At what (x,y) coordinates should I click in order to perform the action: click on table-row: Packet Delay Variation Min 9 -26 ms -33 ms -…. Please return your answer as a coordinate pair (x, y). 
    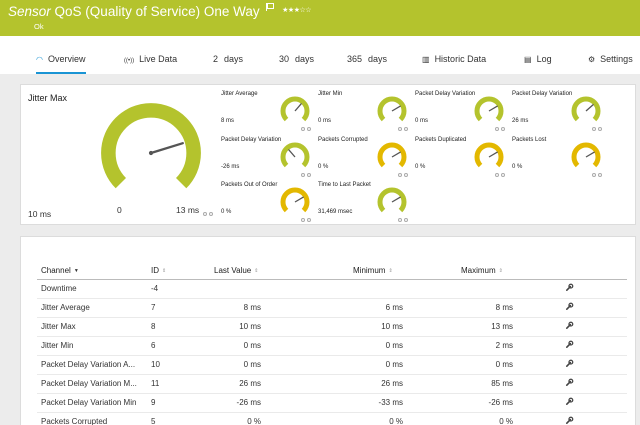
    Looking at the image, I should click on (332, 403).